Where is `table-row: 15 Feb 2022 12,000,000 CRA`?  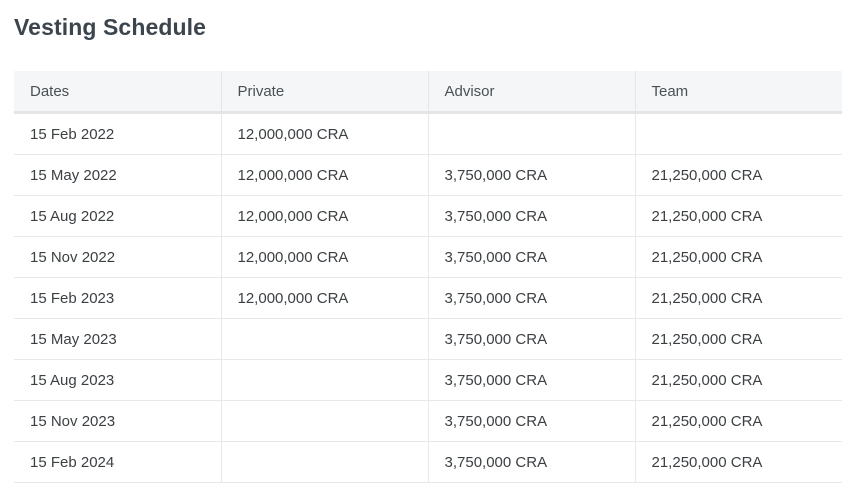 table-row: 15 Feb 2022 12,000,000 CRA is located at coordinates (428, 133).